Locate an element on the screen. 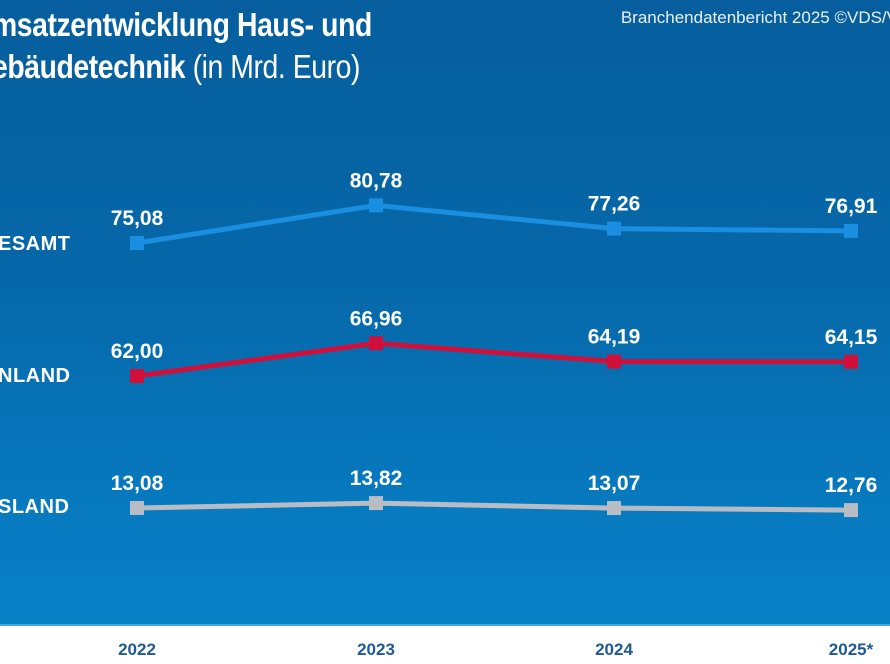  x-tick-label: 2024 is located at coordinates (614, 649).